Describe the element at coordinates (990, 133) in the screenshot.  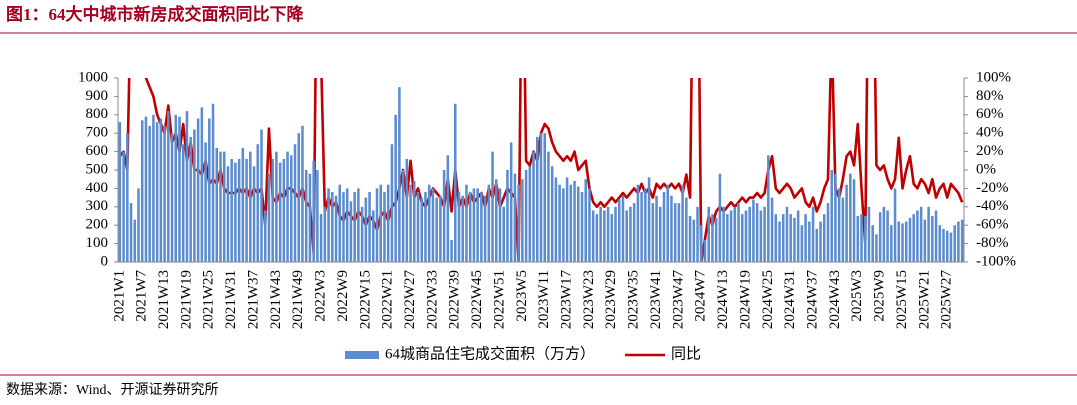
I see `y2-tick-label: 40%` at that location.